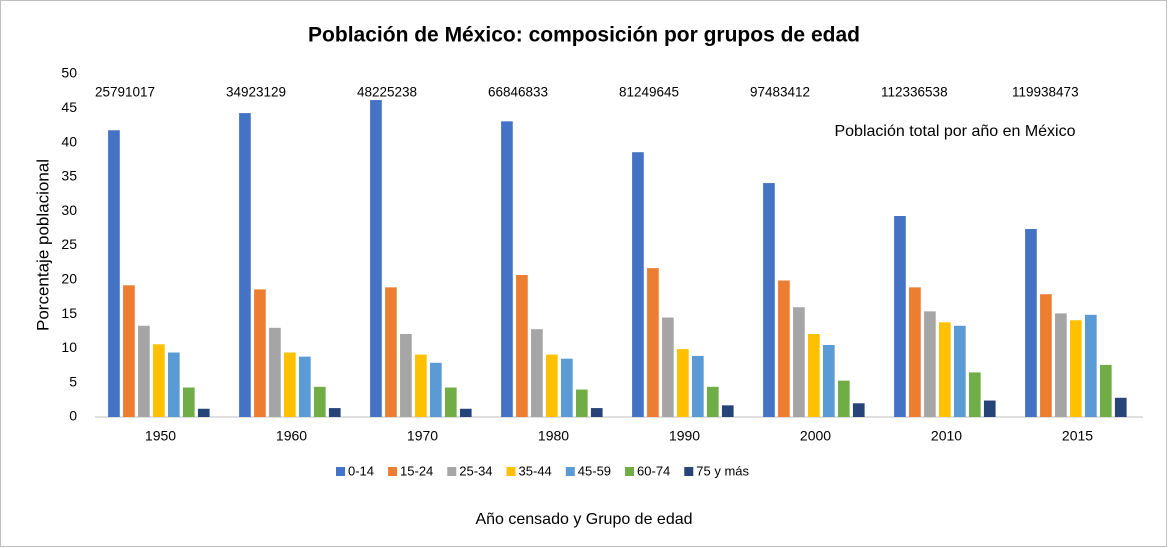 This screenshot has width=1168, height=548. I want to click on y-tick-label: 0, so click(73, 416).